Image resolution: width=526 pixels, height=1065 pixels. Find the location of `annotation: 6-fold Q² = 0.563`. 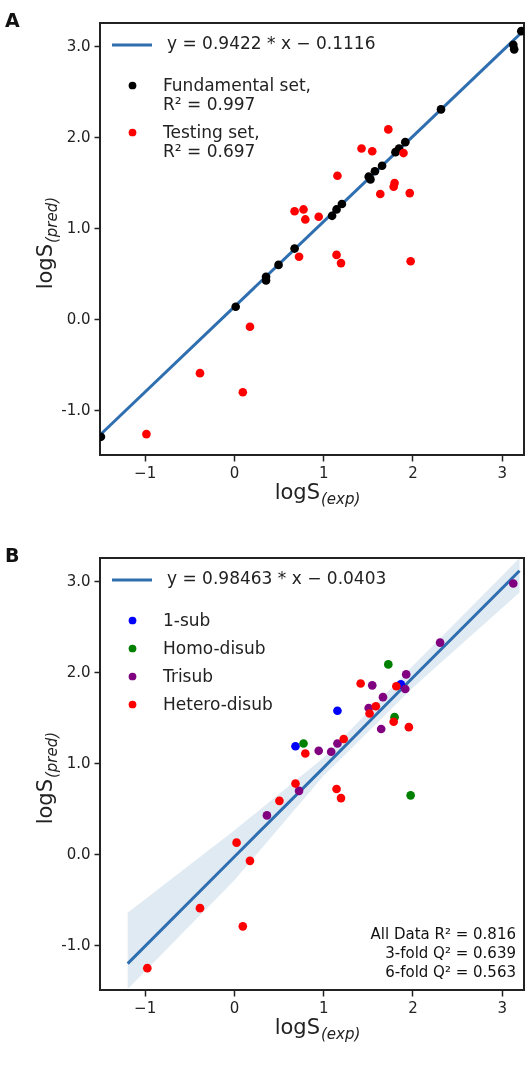

annotation: 6-fold Q² = 0.563 is located at coordinates (450, 972).